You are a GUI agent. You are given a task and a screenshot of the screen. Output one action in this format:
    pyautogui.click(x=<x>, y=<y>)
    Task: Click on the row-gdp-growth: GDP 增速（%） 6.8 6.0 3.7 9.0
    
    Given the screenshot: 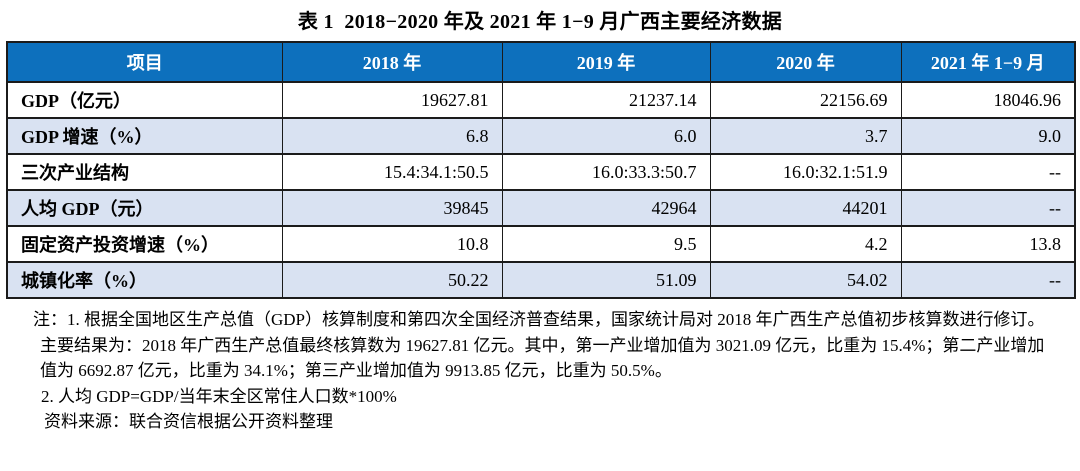 What is the action you would take?
    pyautogui.click(x=541, y=136)
    